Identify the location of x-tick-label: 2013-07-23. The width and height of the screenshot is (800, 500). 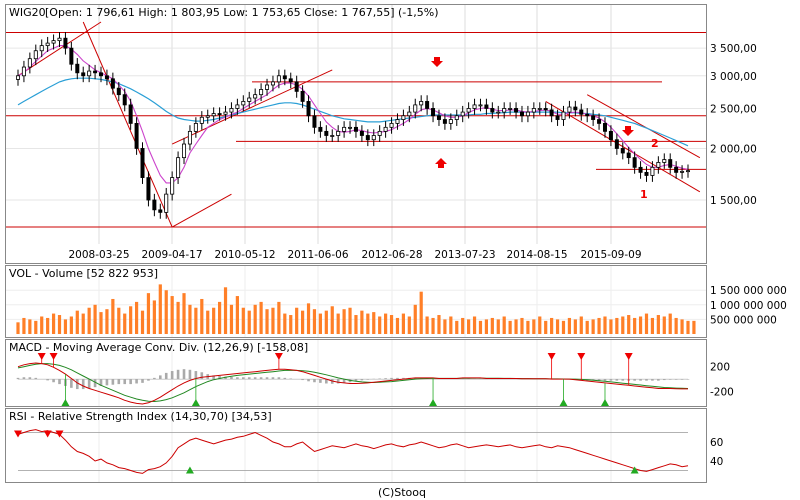
(464, 255).